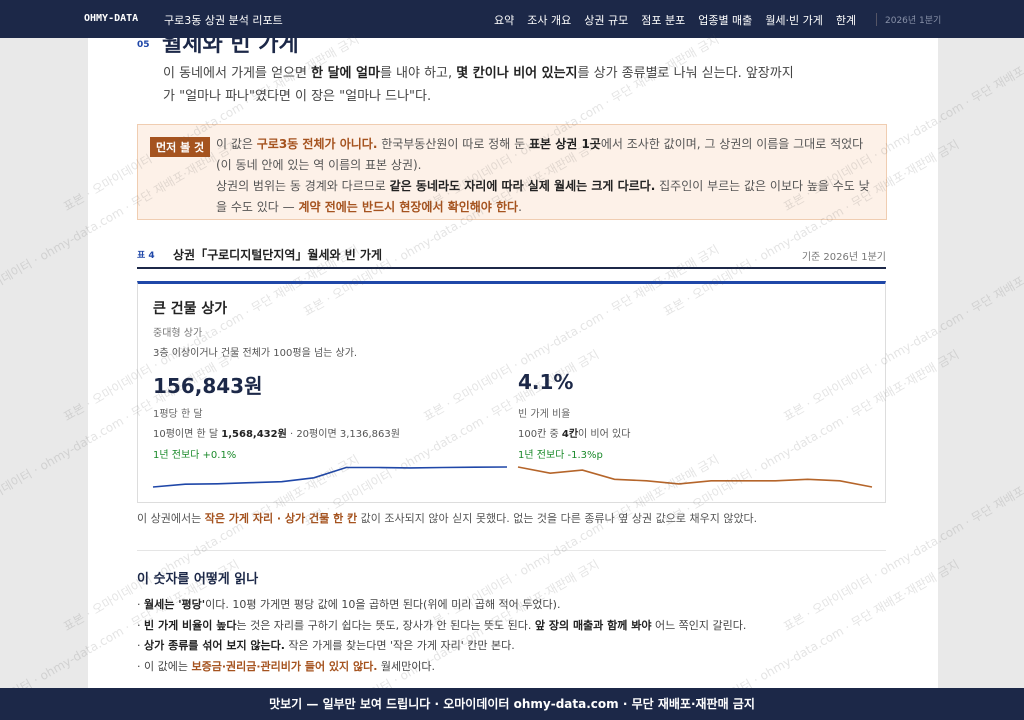 This screenshot has width=1024, height=720. I want to click on period: 2026년 1분기, so click(908, 19).